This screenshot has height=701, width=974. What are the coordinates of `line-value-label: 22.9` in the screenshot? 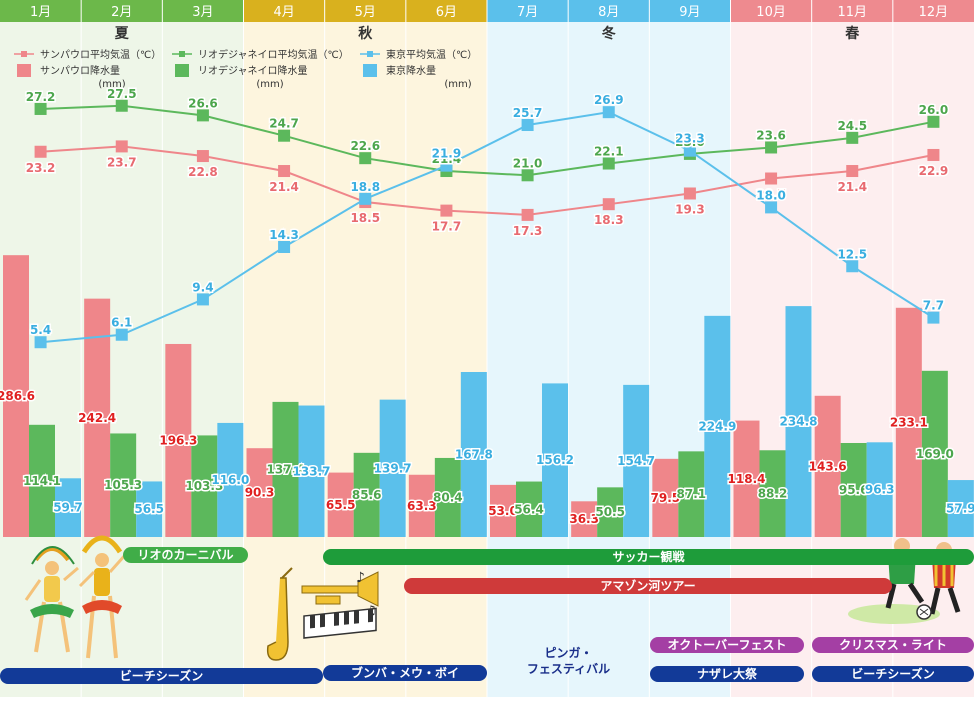 It's located at (934, 171).